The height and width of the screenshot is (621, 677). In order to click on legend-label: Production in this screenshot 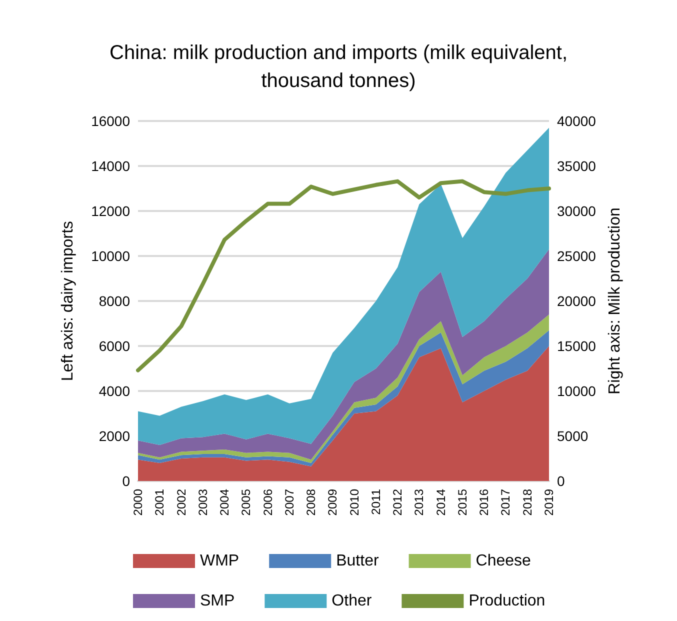, I will do `click(507, 601)`.